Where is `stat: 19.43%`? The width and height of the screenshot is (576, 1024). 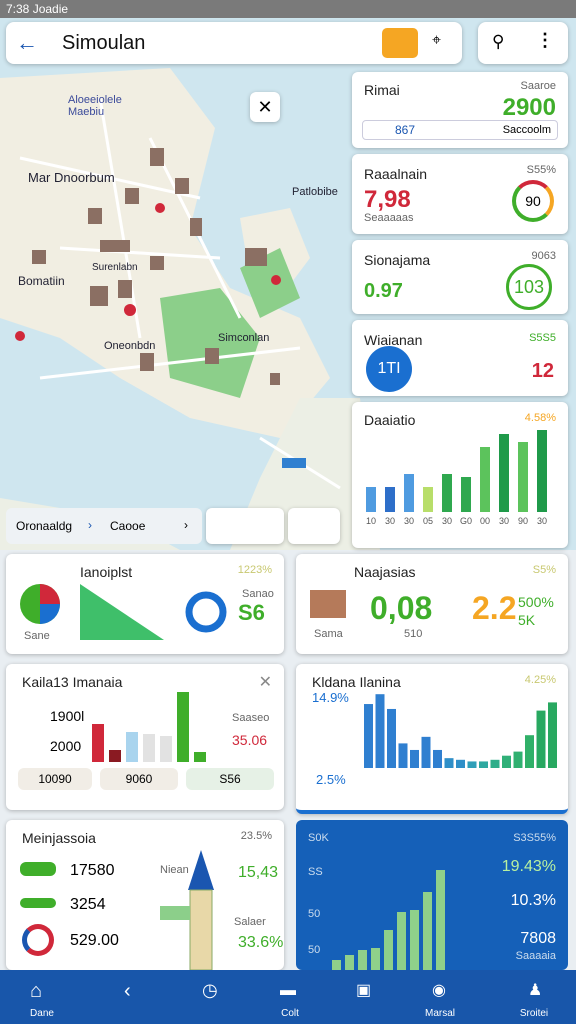 stat: 19.43% is located at coordinates (528, 866).